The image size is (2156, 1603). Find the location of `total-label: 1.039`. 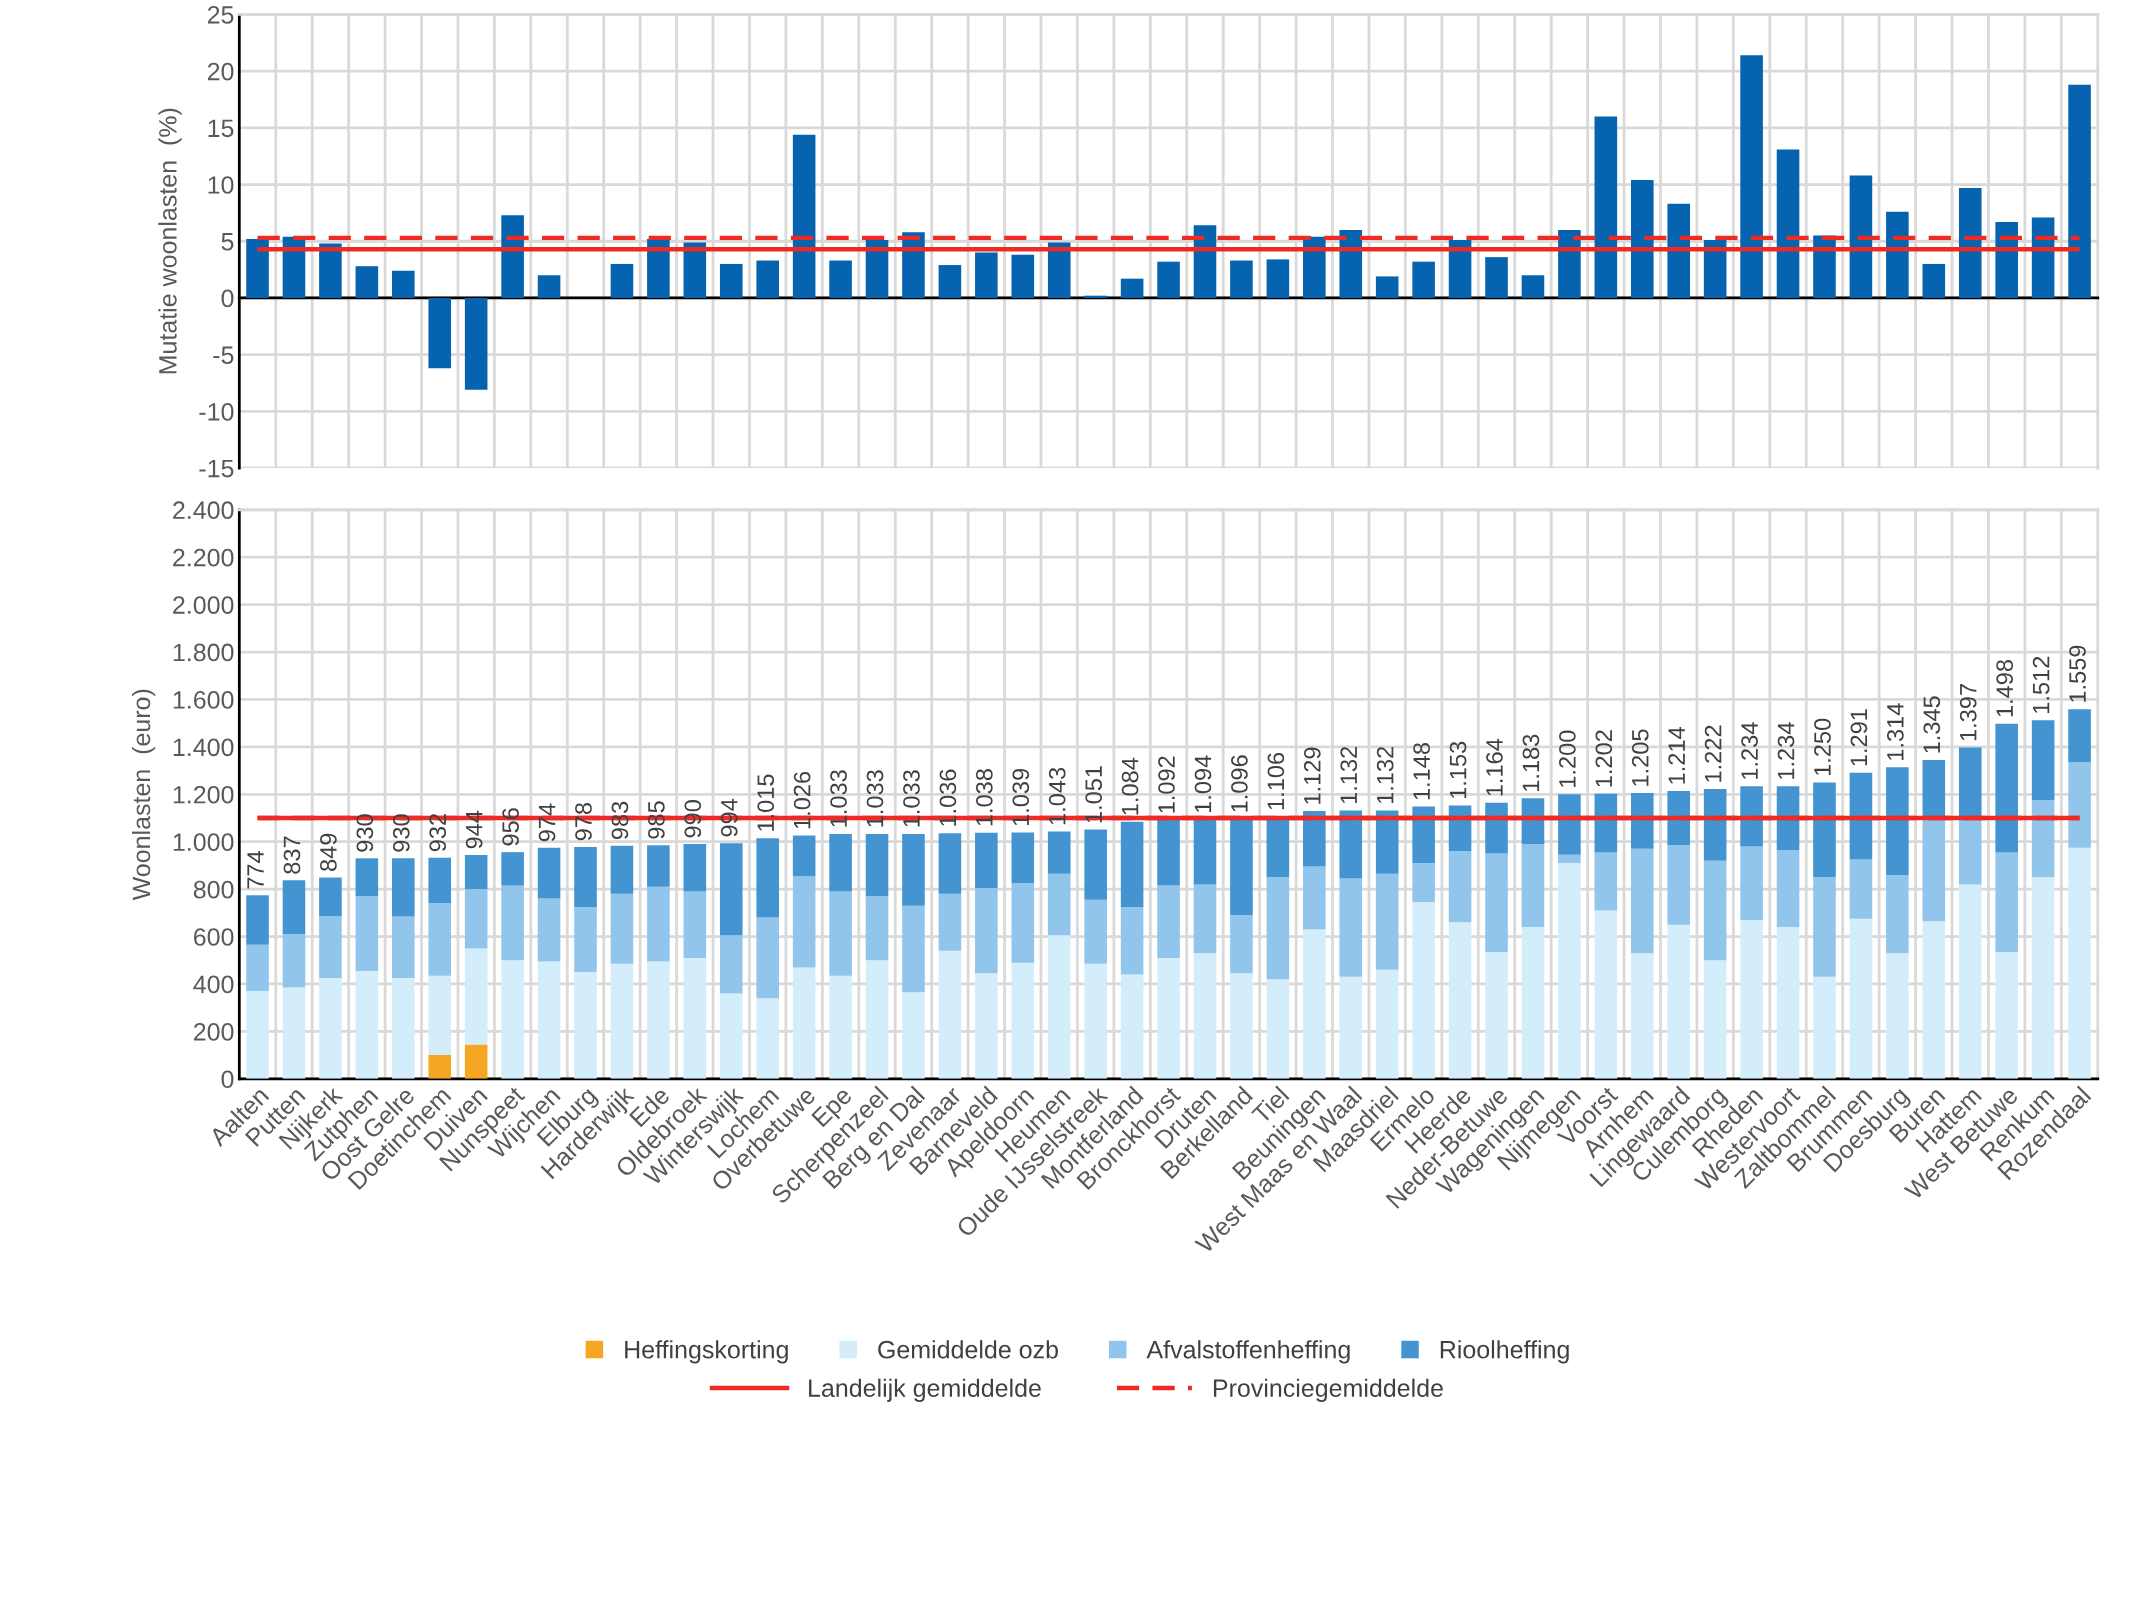

total-label: 1.039 is located at coordinates (1021, 797).